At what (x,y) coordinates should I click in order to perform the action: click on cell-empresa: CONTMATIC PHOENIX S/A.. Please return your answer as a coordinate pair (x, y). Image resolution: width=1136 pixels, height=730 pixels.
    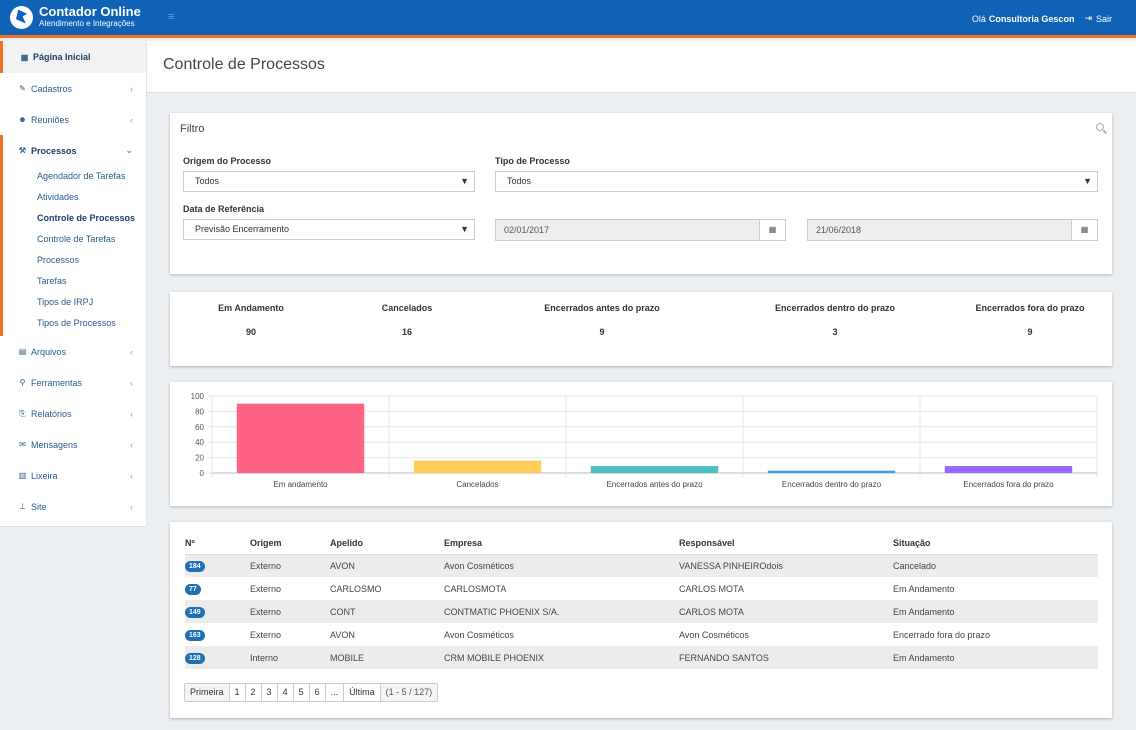
    Looking at the image, I should click on (561, 611).